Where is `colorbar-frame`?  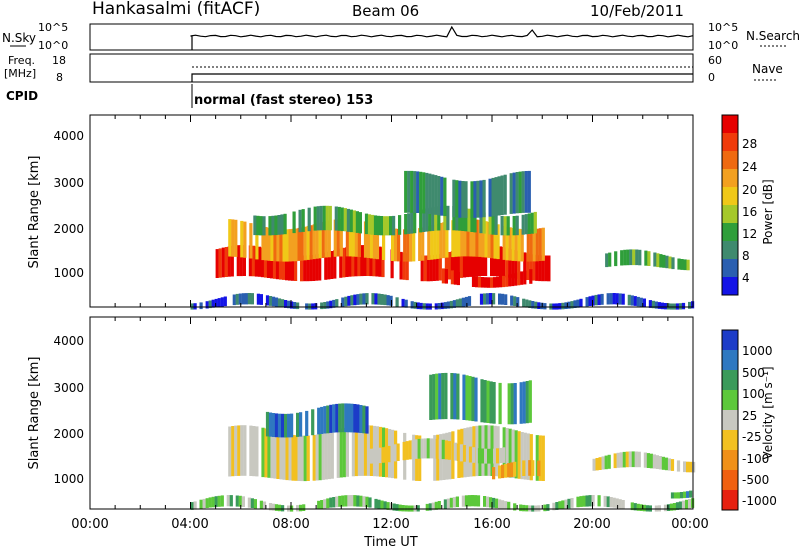 colorbar-frame is located at coordinates (730, 420).